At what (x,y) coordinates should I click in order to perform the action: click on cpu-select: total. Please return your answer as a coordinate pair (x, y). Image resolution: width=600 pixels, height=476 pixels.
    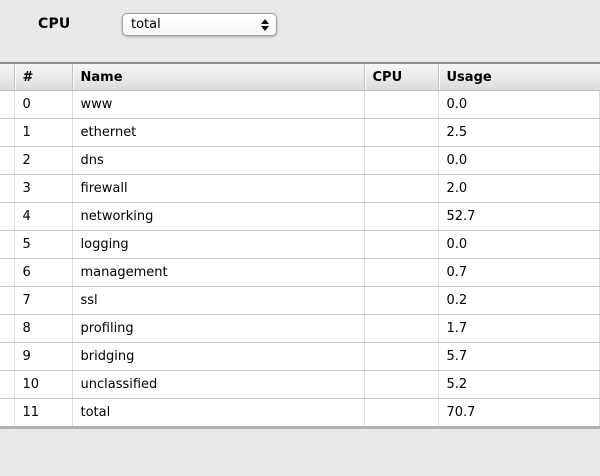
    Looking at the image, I should click on (199, 24).